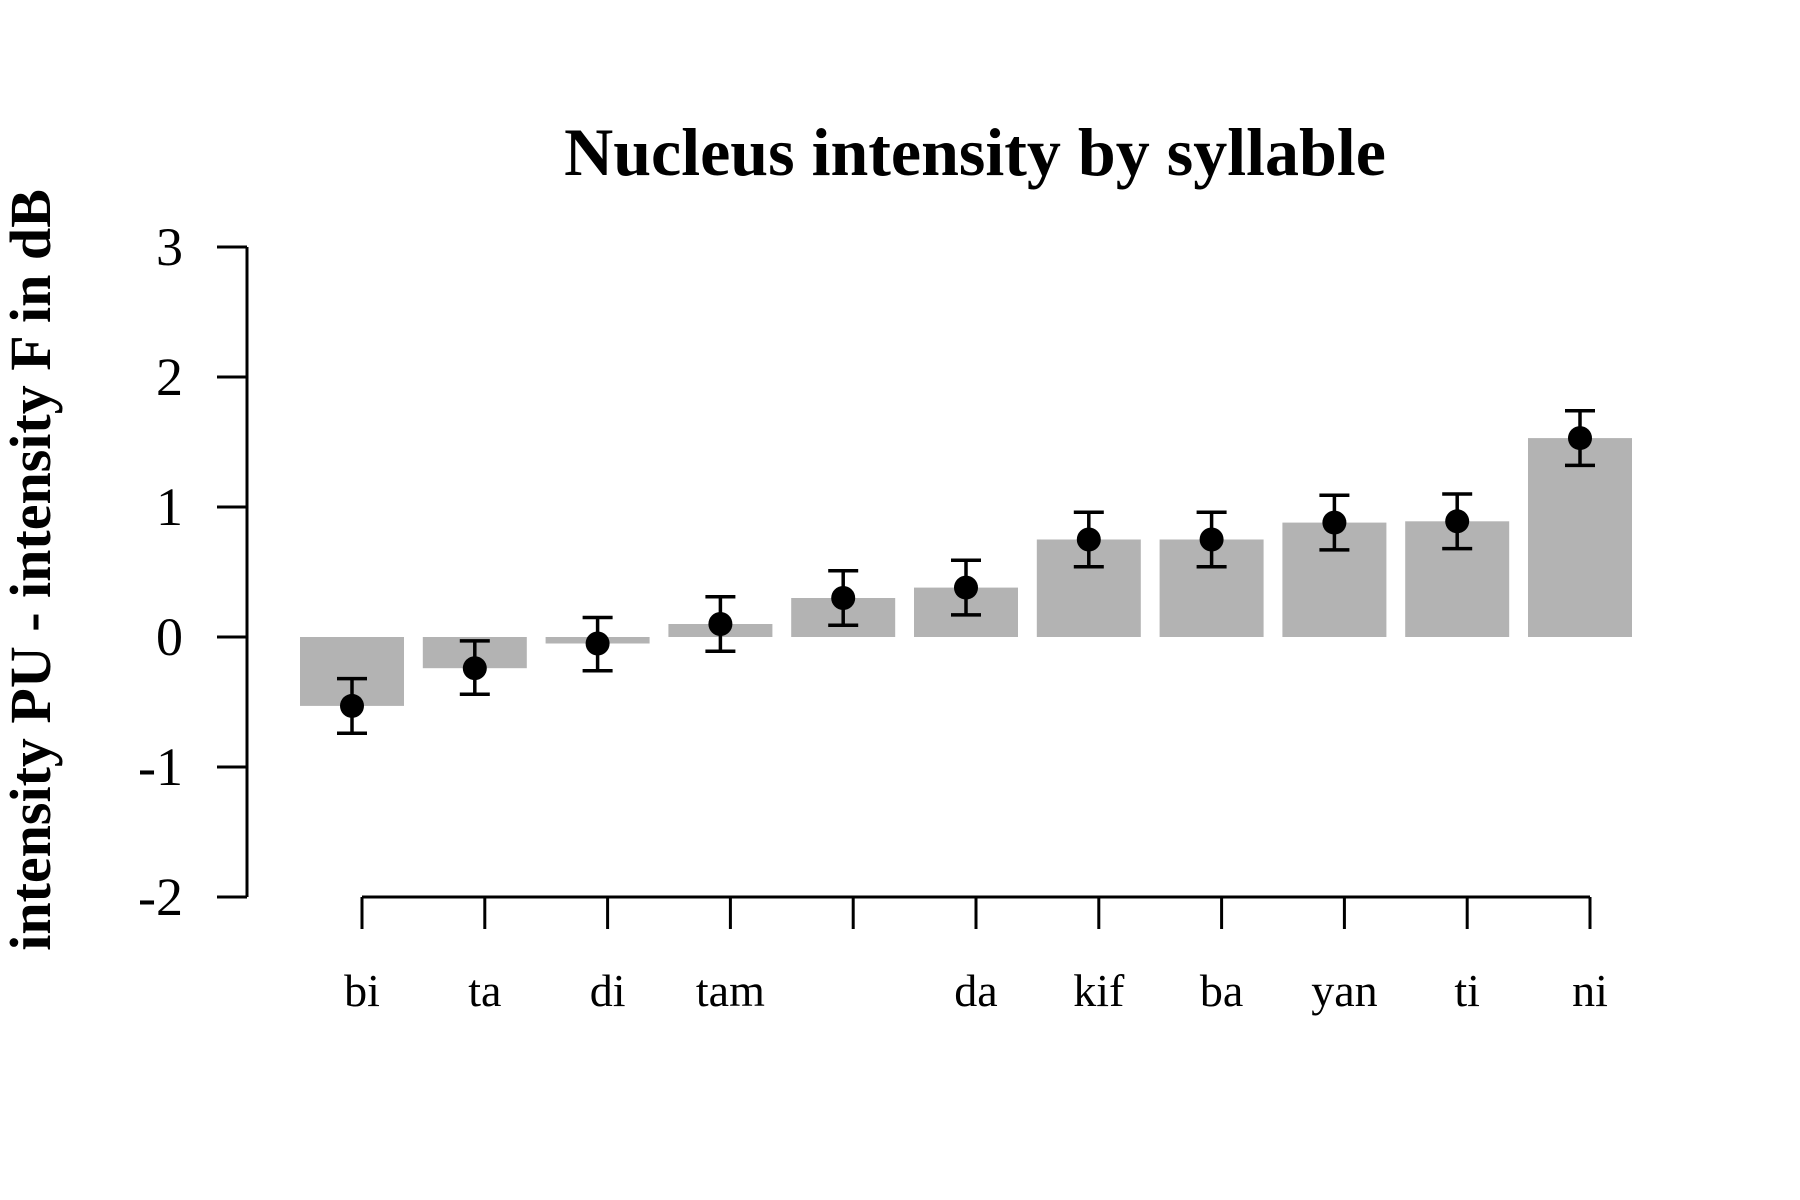 This screenshot has height=1200, width=1800. Describe the element at coordinates (1590, 990) in the screenshot. I see `x-tick-label: ni` at that location.